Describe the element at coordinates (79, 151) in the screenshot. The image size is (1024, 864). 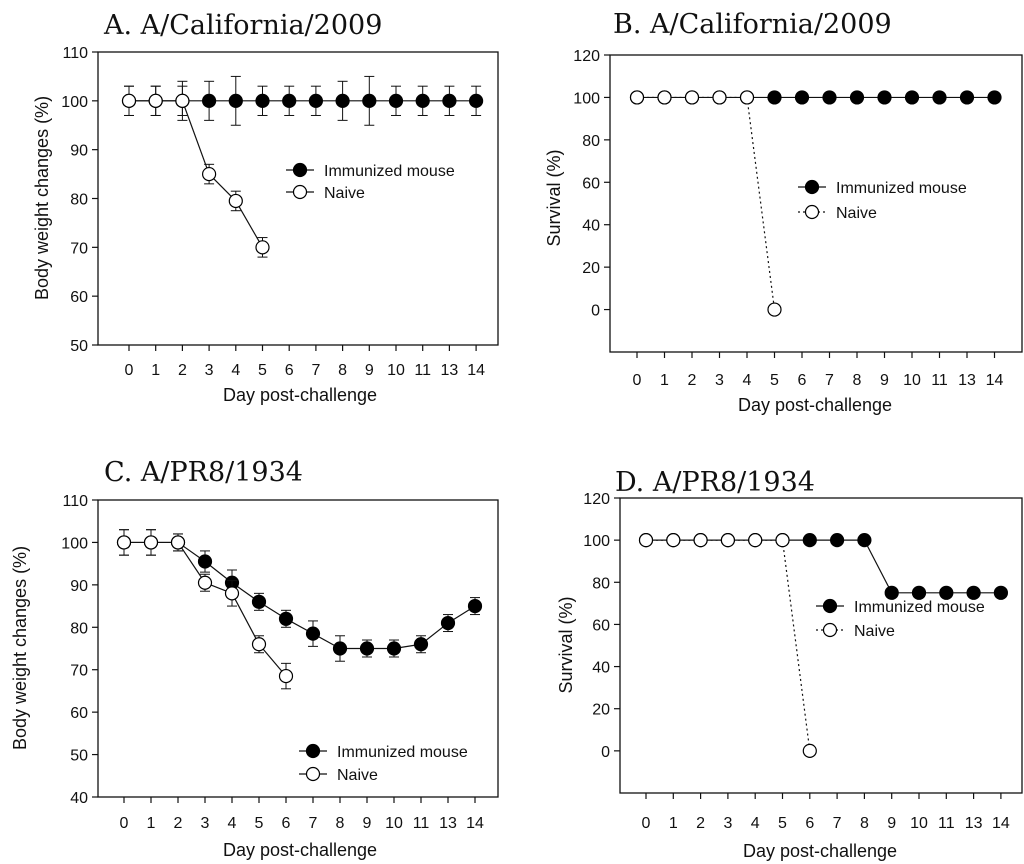
I see `y-tick-label: 90` at that location.